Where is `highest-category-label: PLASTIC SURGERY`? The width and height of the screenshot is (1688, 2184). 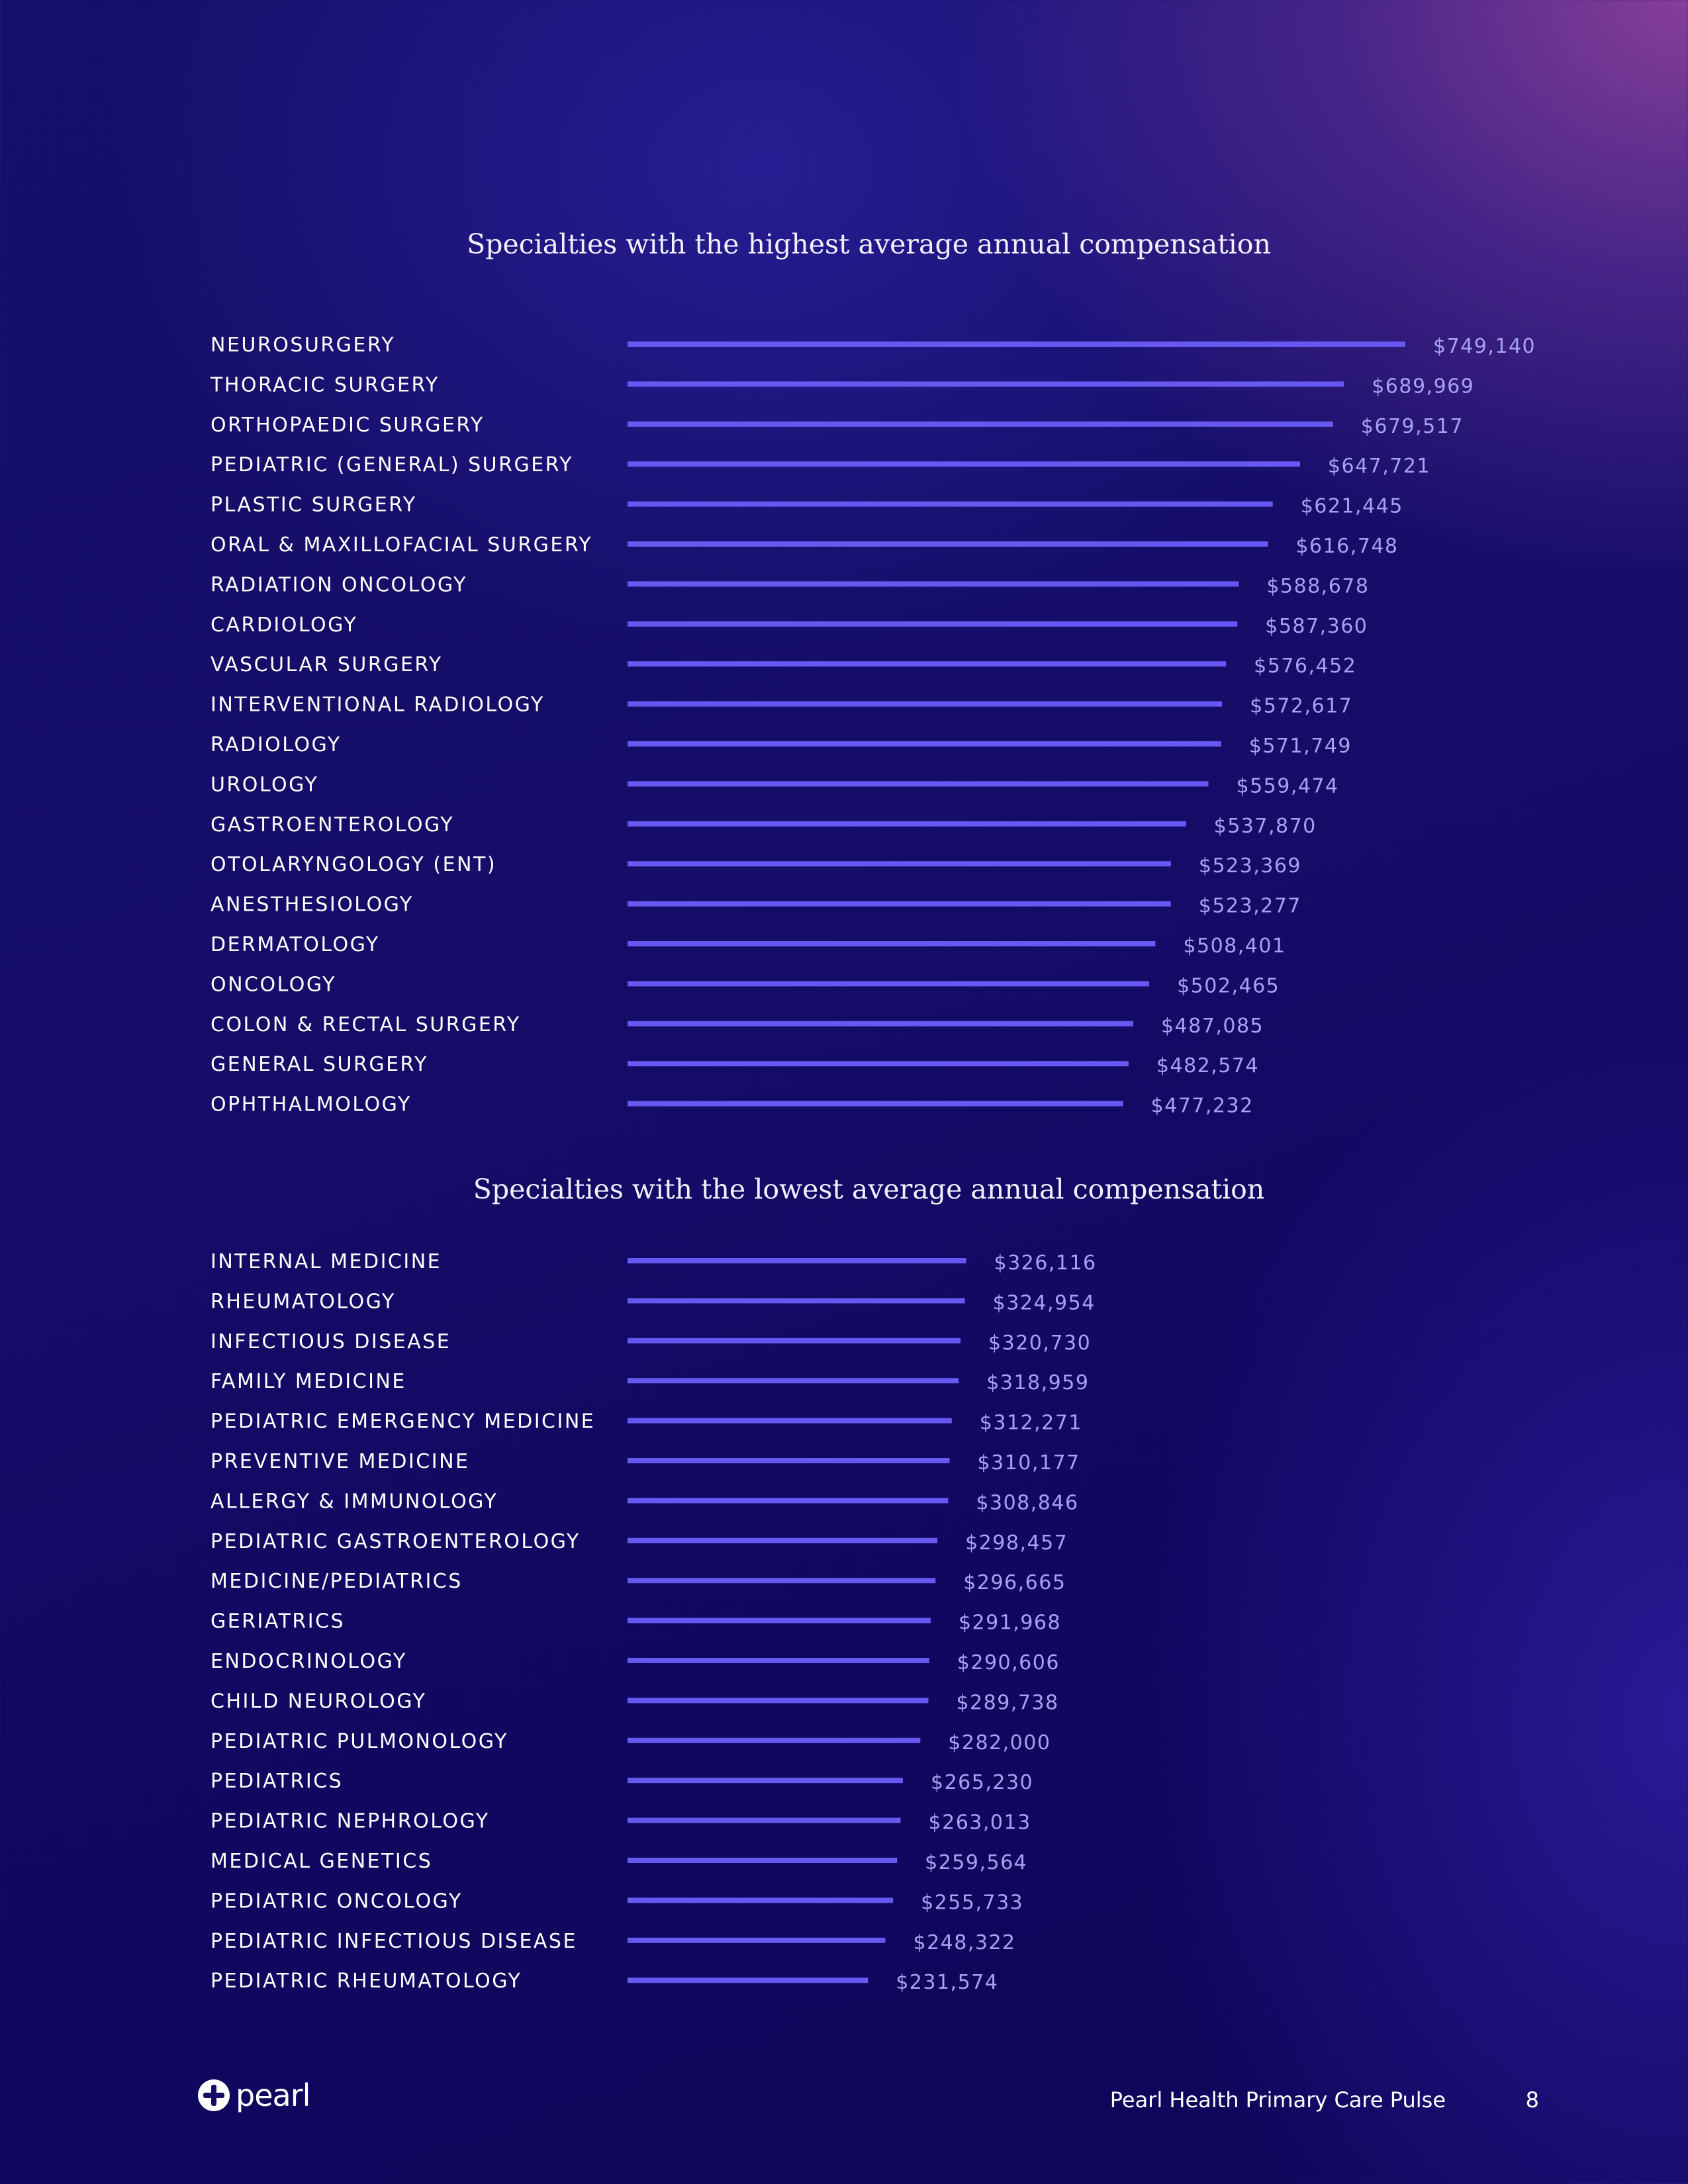
highest-category-label: PLASTIC SURGERY is located at coordinates (314, 506).